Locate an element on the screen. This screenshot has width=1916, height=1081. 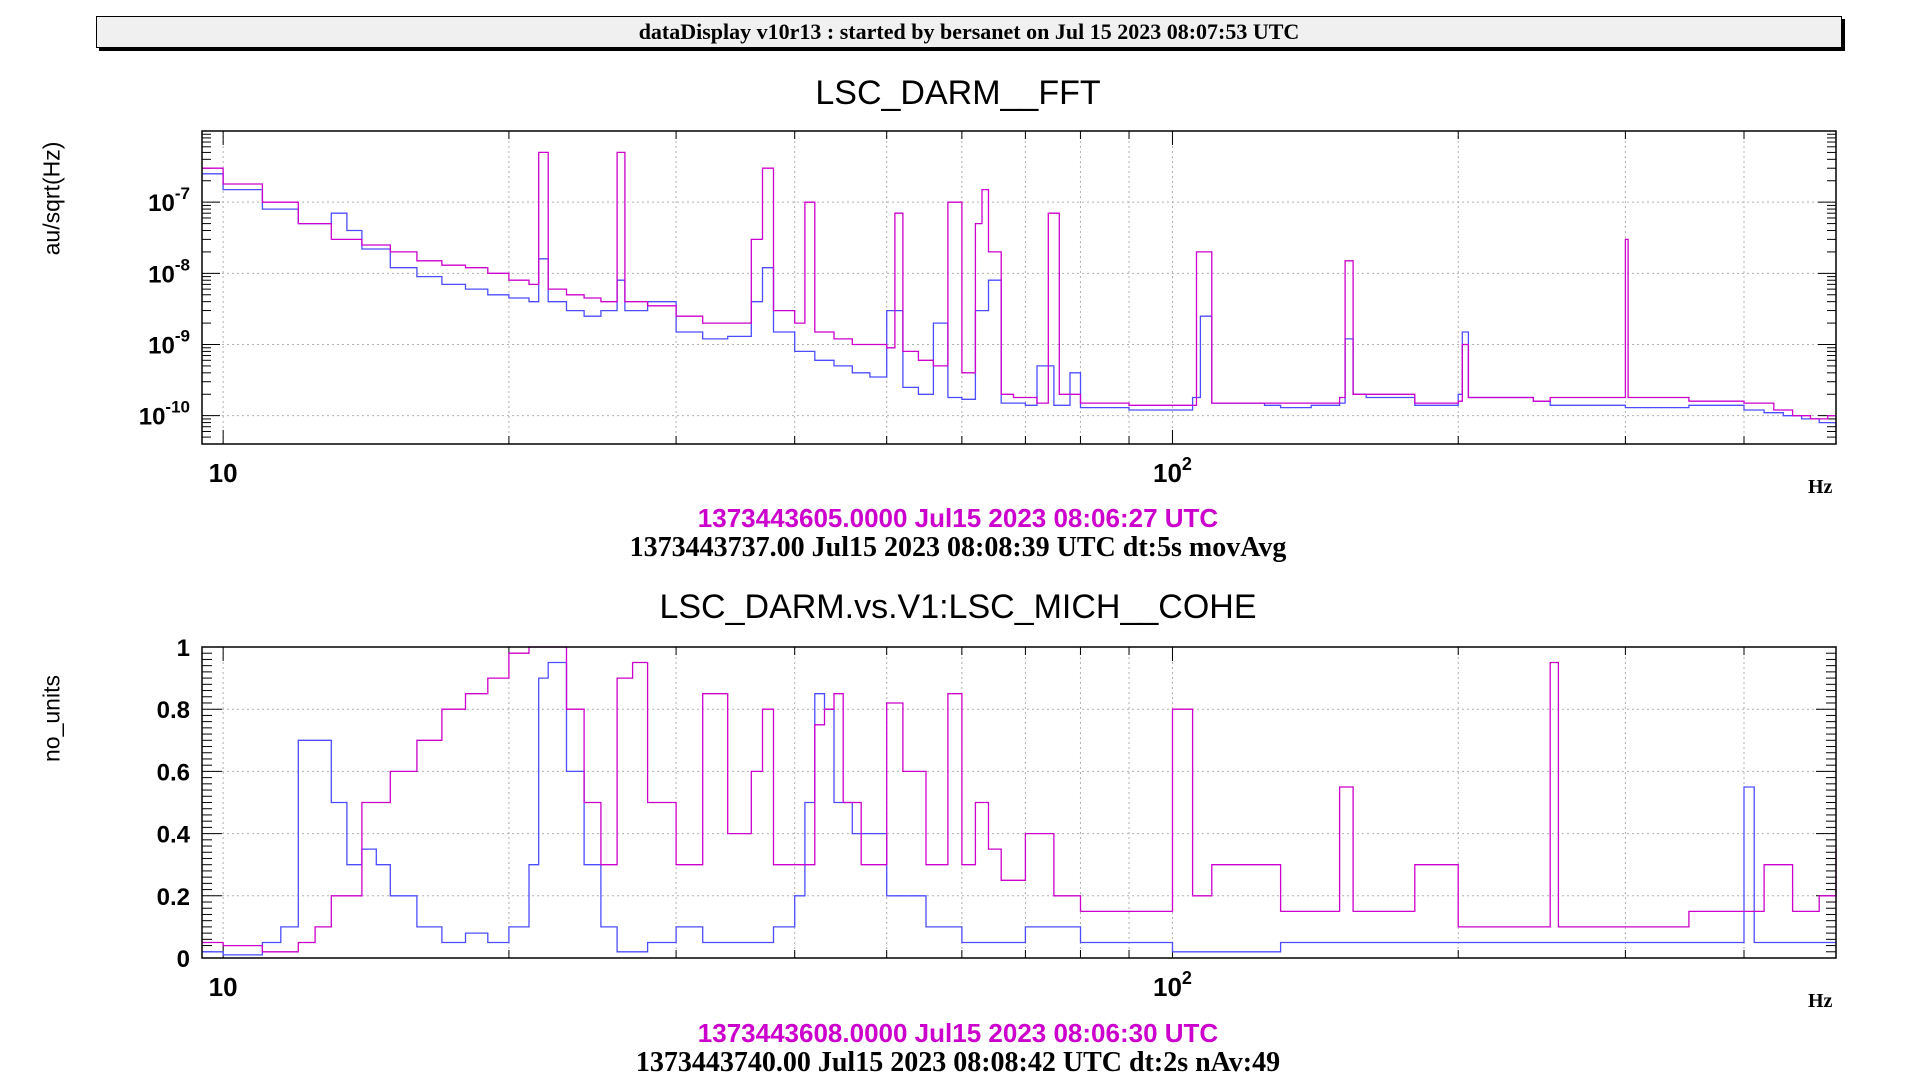
y-tick-label: 10⁻⁸ is located at coordinates (169, 271).